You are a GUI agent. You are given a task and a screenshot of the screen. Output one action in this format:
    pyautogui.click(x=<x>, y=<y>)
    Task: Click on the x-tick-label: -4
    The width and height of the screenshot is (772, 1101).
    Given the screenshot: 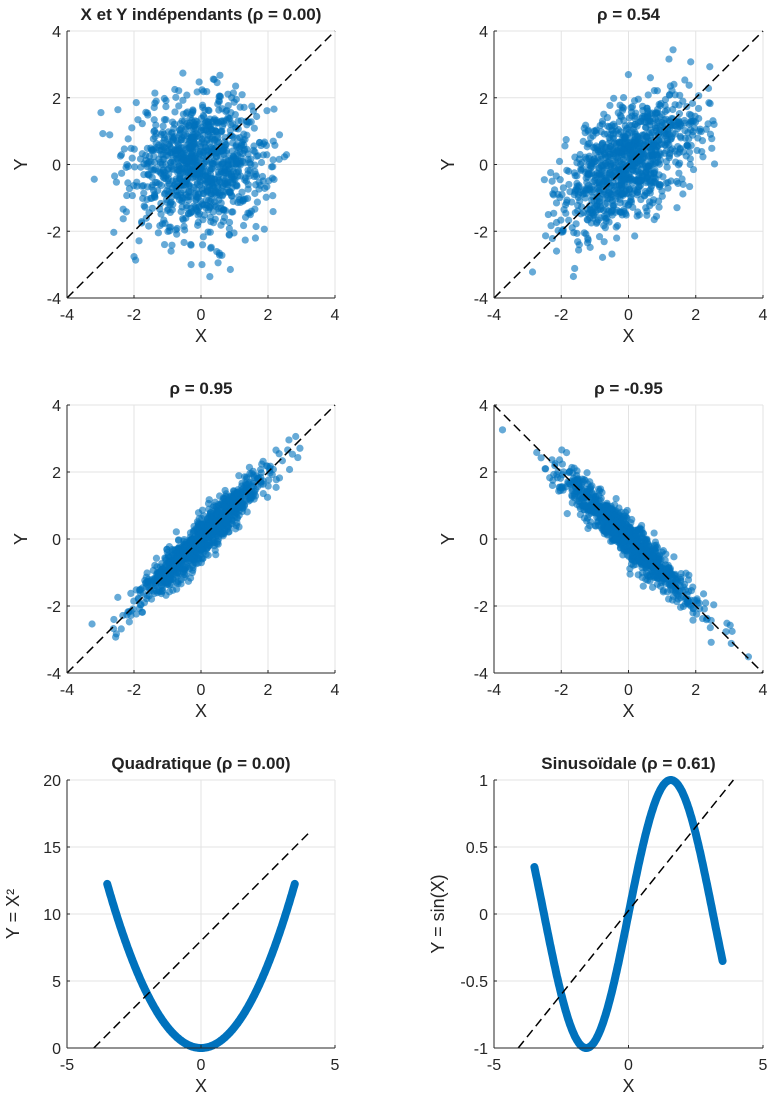 What is the action you would take?
    pyautogui.click(x=494, y=315)
    